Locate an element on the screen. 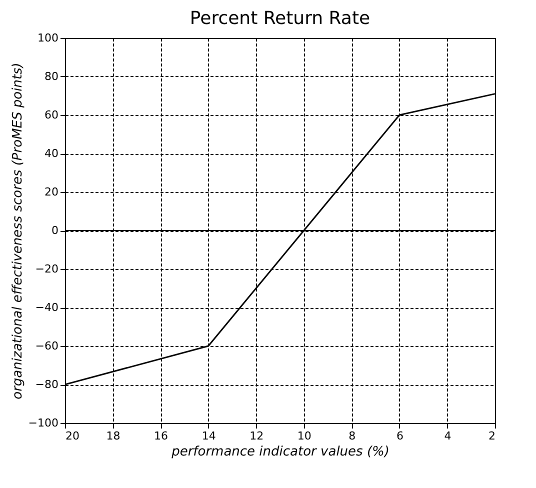 The width and height of the screenshot is (536, 488). x-tick-label: 18 is located at coordinates (113, 436).